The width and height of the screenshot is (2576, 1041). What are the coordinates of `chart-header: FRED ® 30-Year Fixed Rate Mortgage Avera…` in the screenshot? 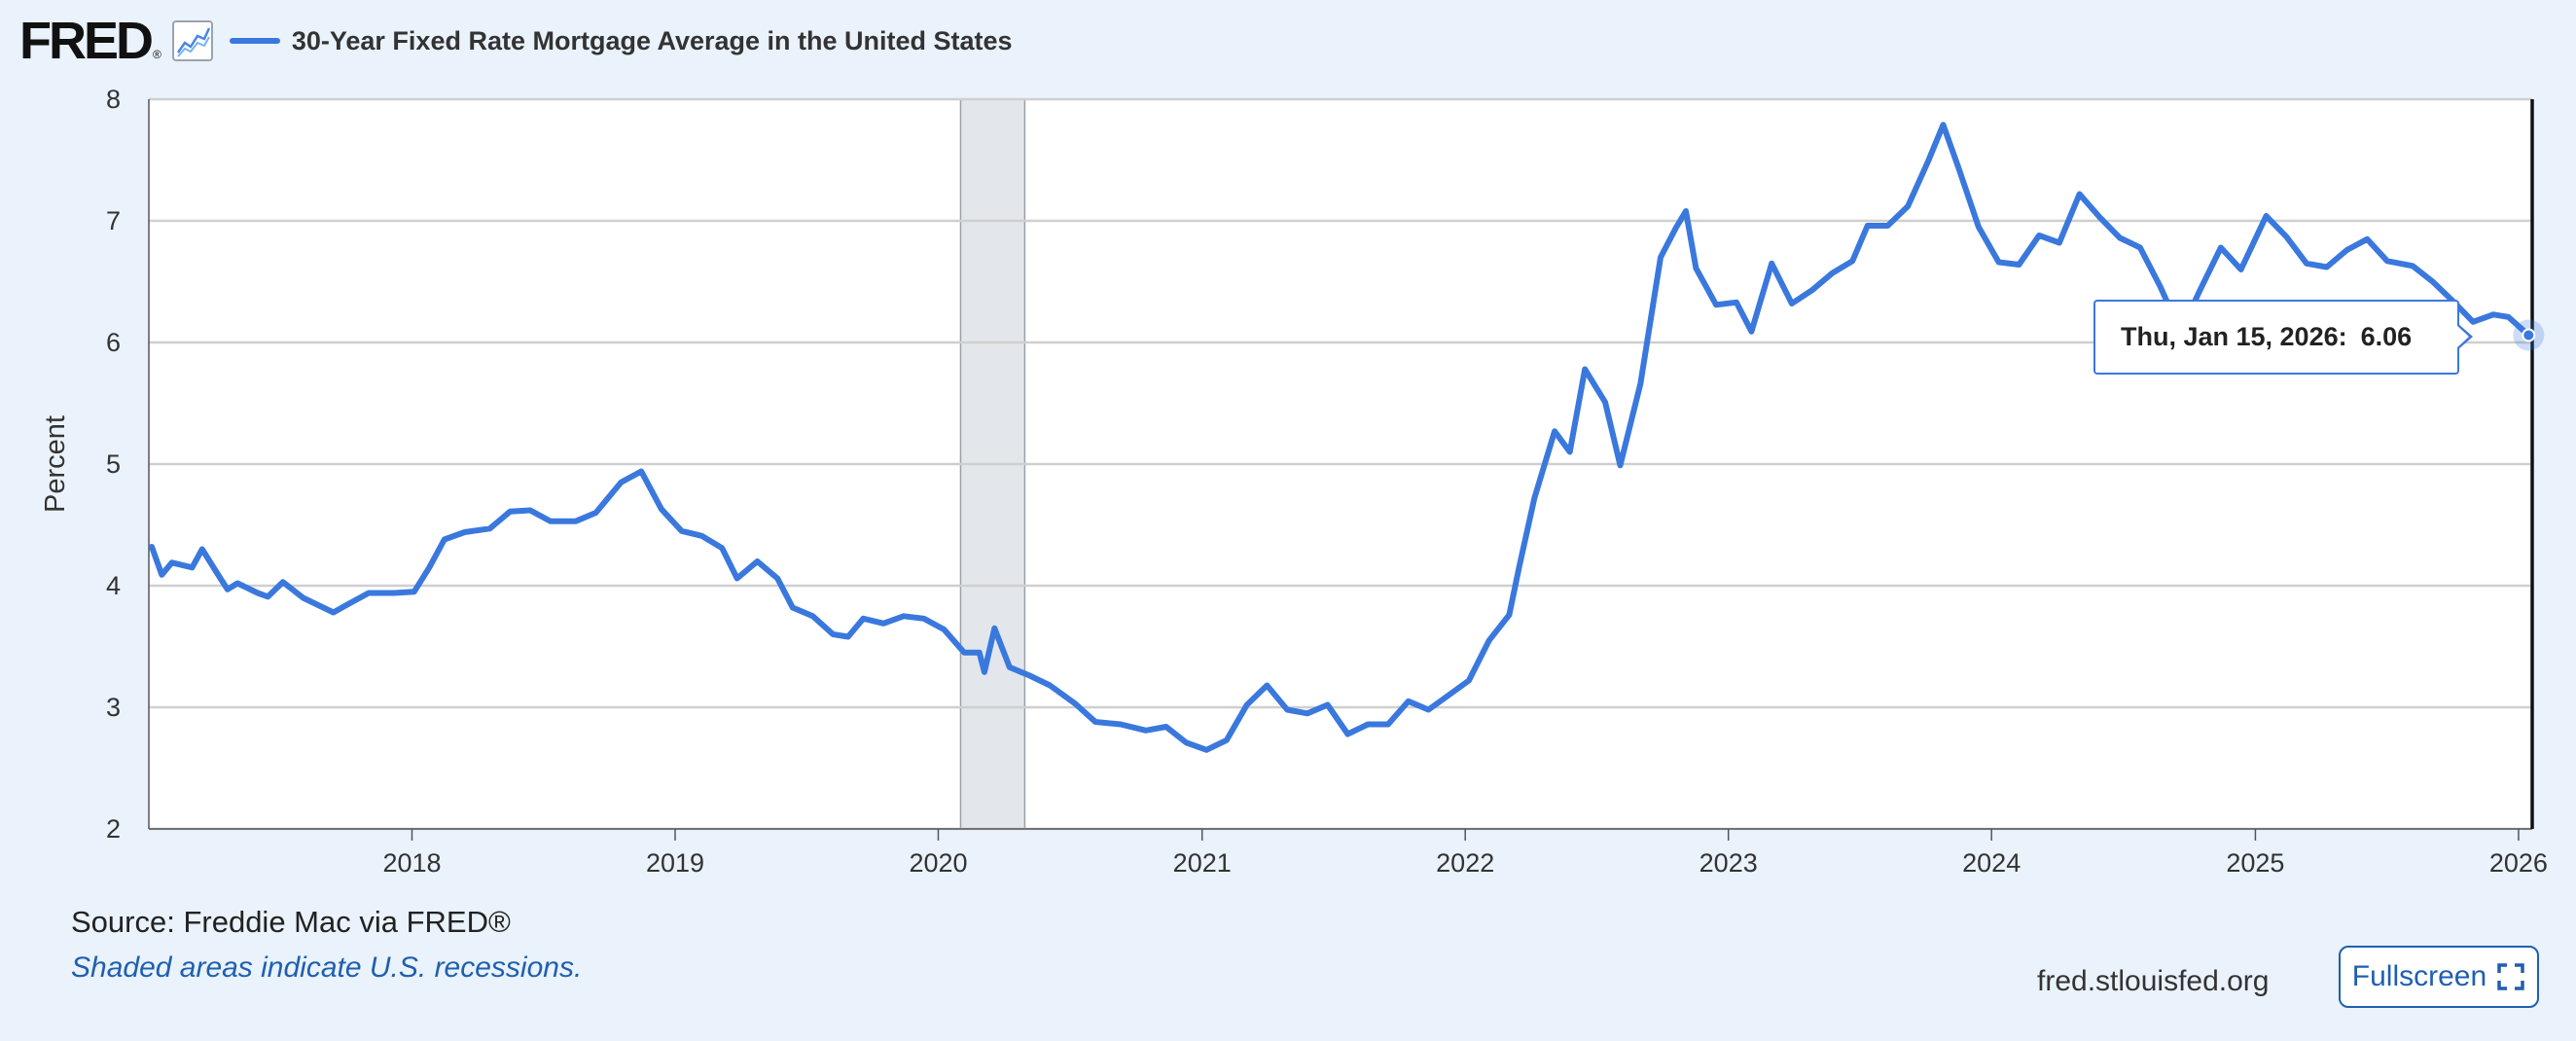 It's located at (516, 41).